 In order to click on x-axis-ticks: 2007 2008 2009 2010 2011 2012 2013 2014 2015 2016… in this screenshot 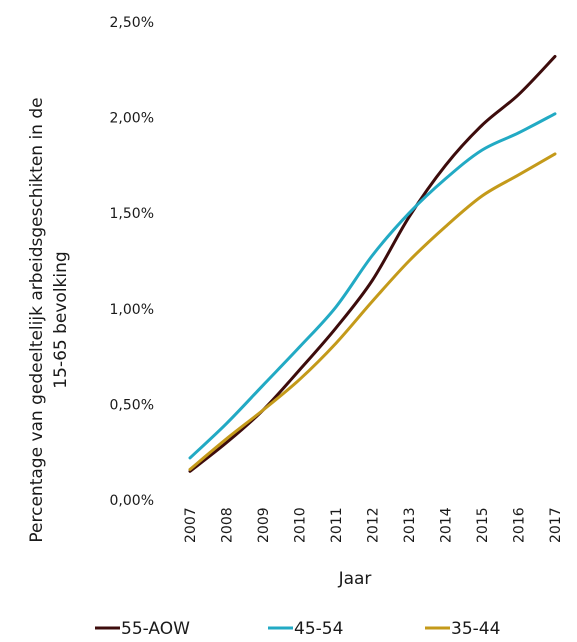, I will do `click(373, 525)`.